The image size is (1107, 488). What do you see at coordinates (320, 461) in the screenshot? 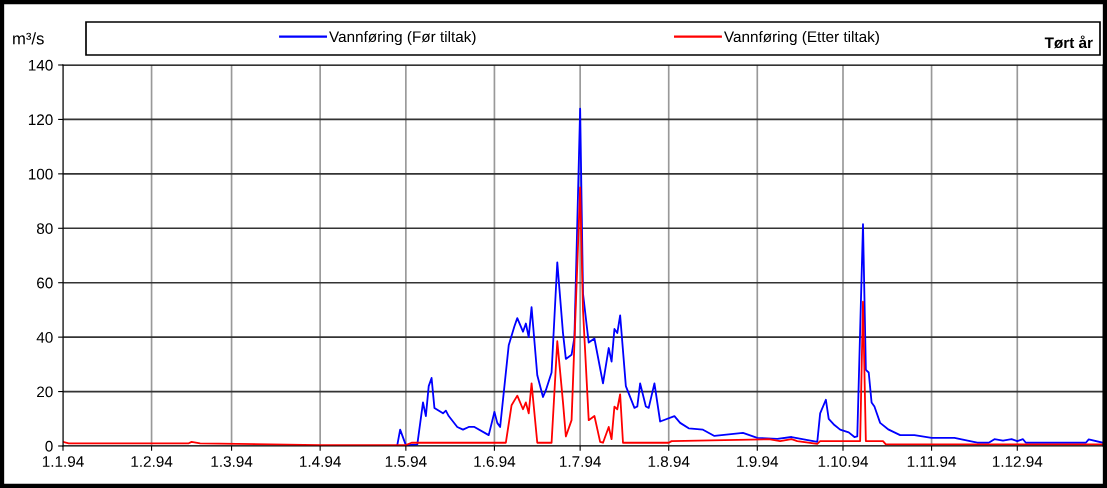
I see `x-tick-label: 1.4.94` at bounding box center [320, 461].